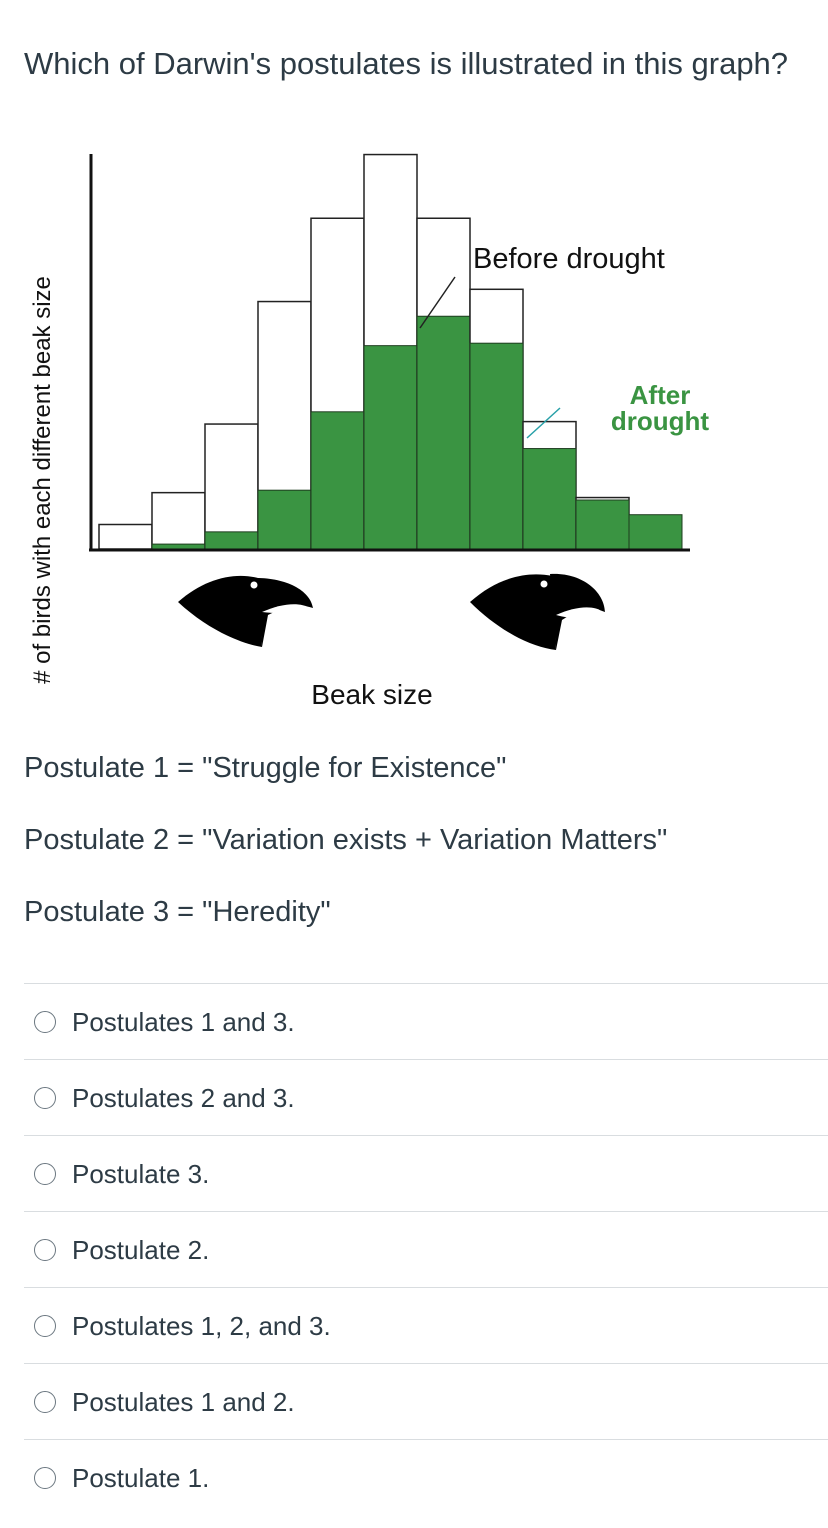 The width and height of the screenshot is (828, 1528). Describe the element at coordinates (426, 1173) in the screenshot. I see `answer-option: Postulate 3.` at that location.